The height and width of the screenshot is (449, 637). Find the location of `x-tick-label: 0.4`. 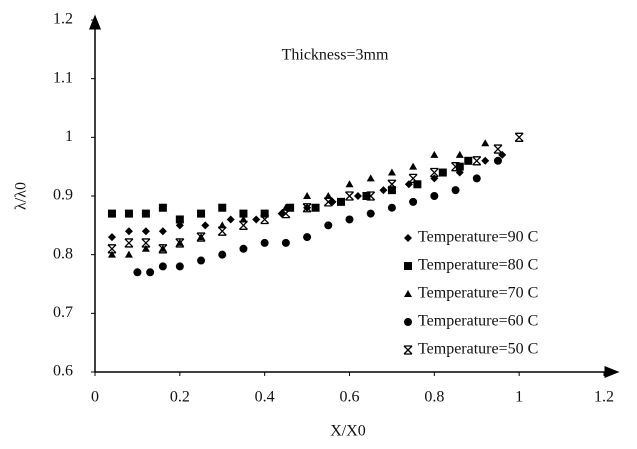

x-tick-label: 0.4 is located at coordinates (265, 397).